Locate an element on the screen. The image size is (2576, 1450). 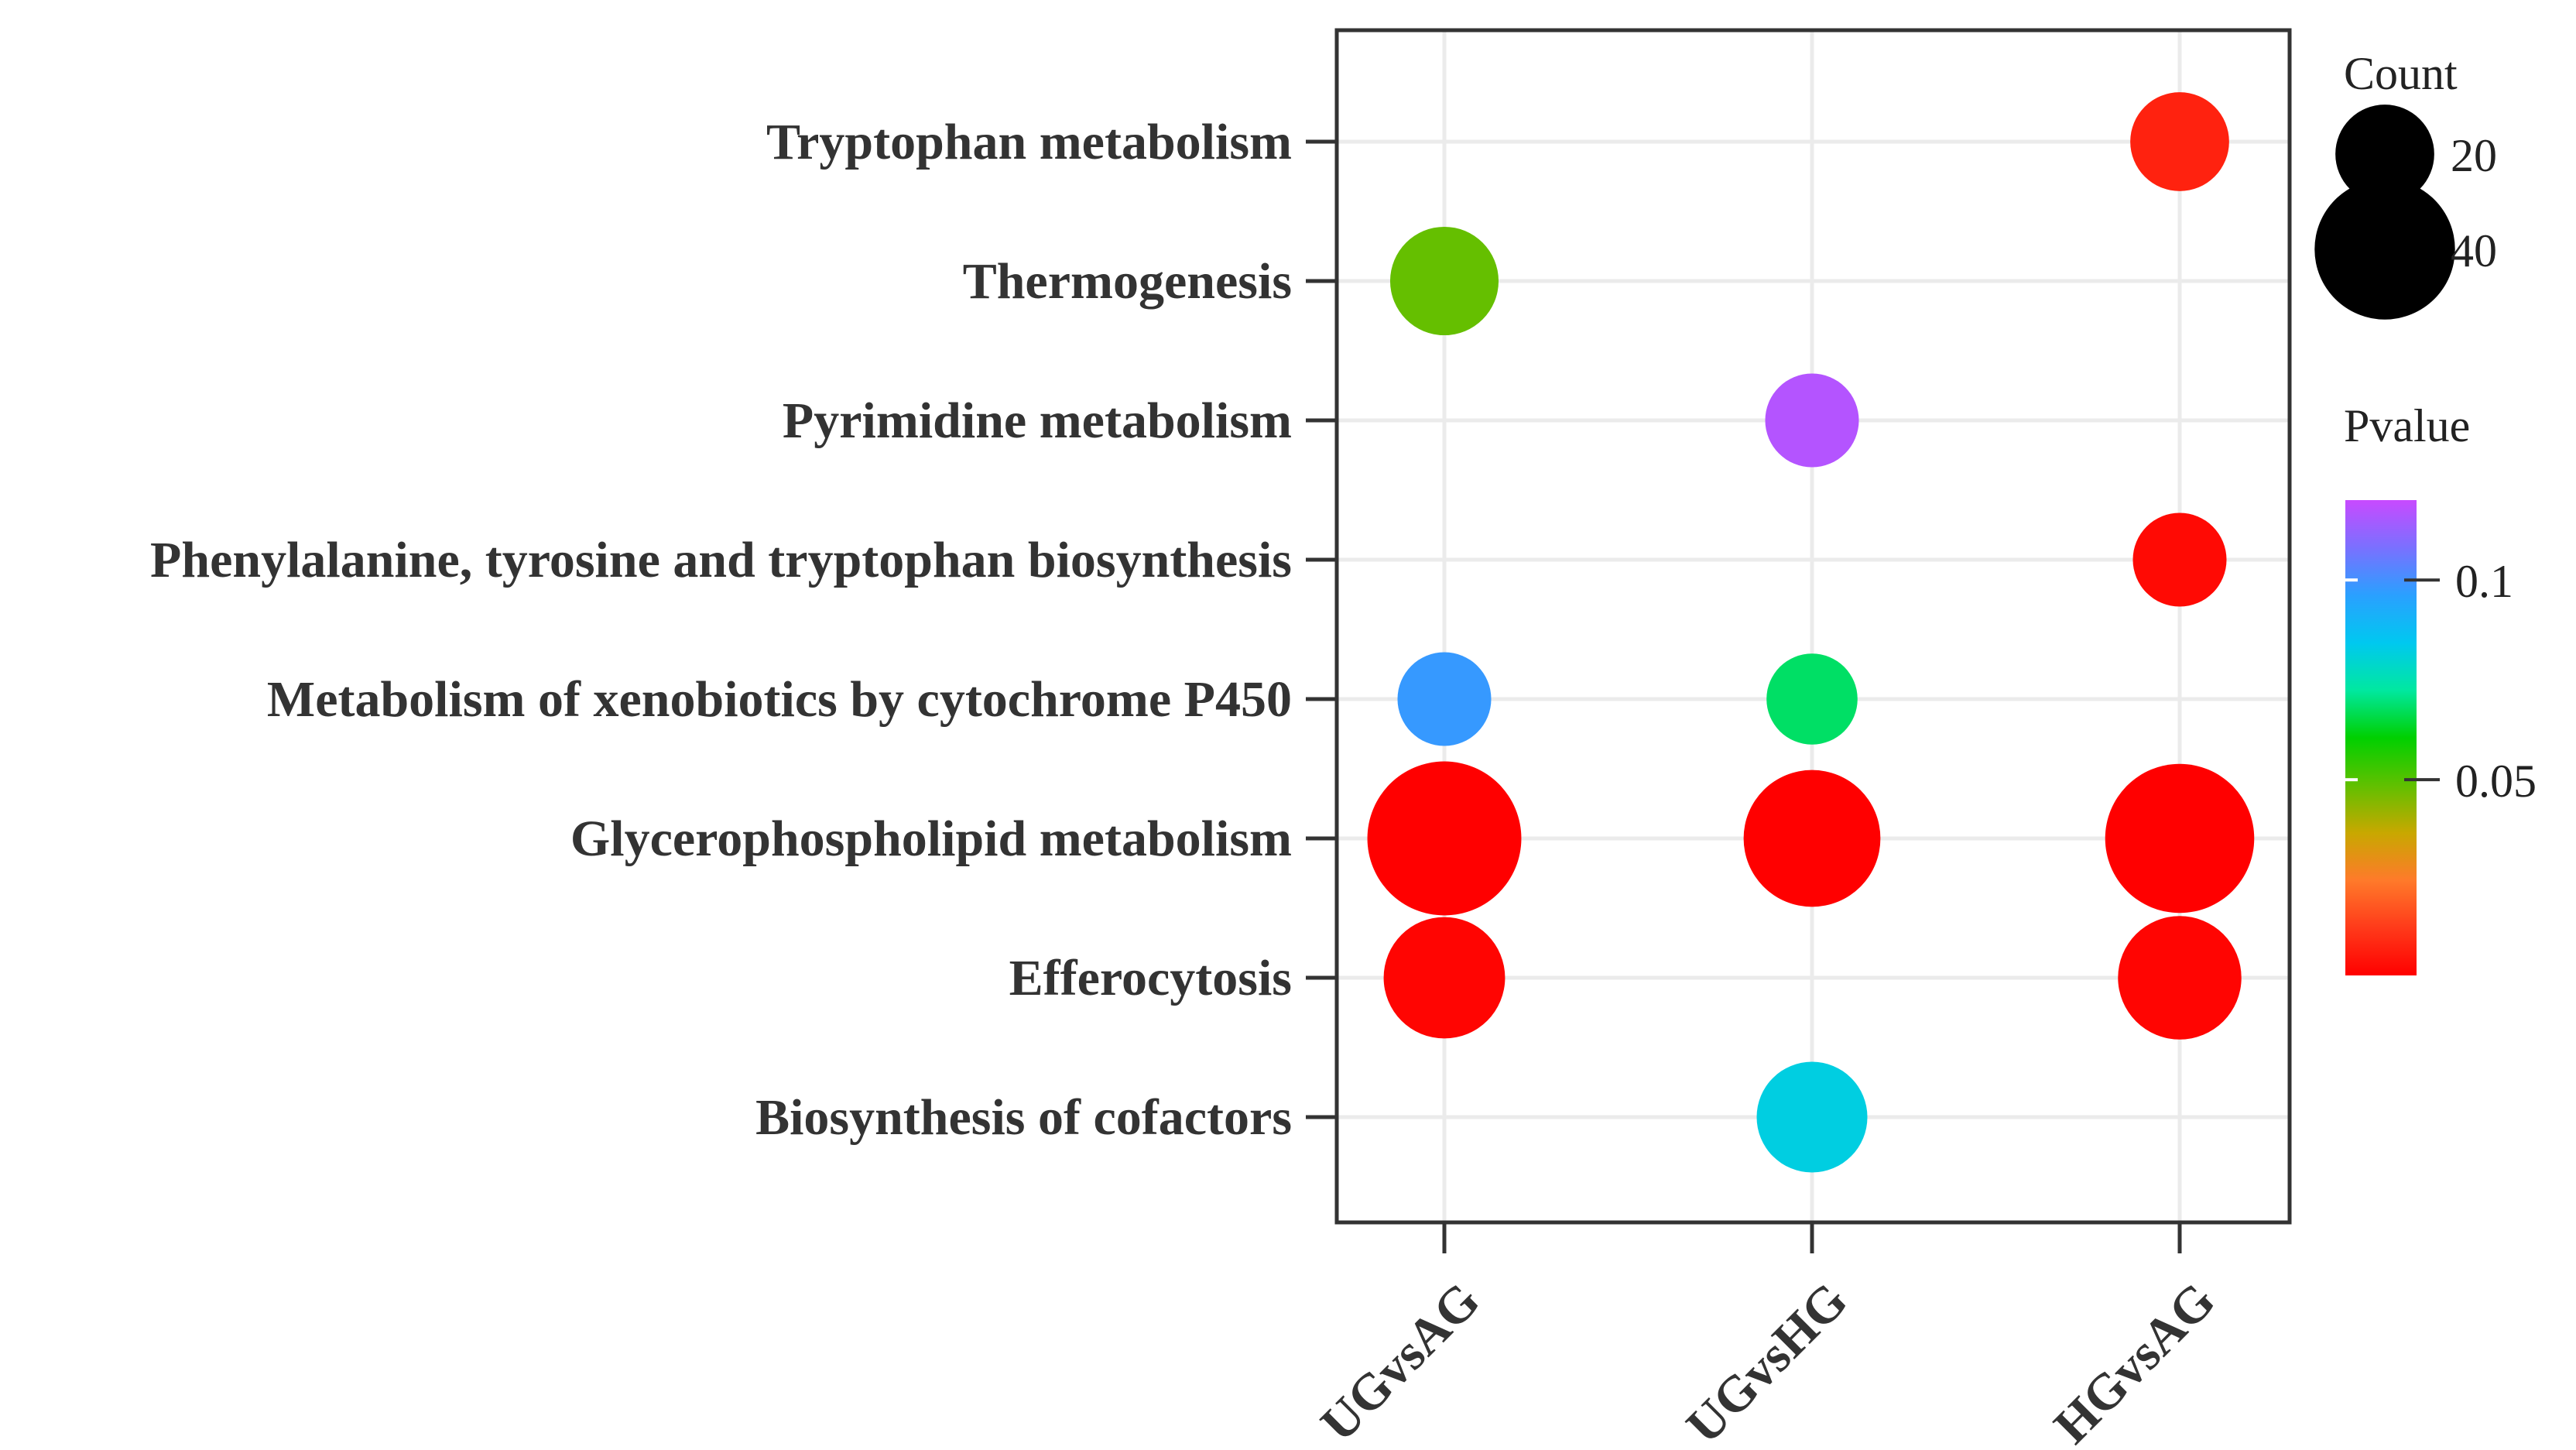
y-axis-tick-label: Efferocytosis is located at coordinates (1150, 978).